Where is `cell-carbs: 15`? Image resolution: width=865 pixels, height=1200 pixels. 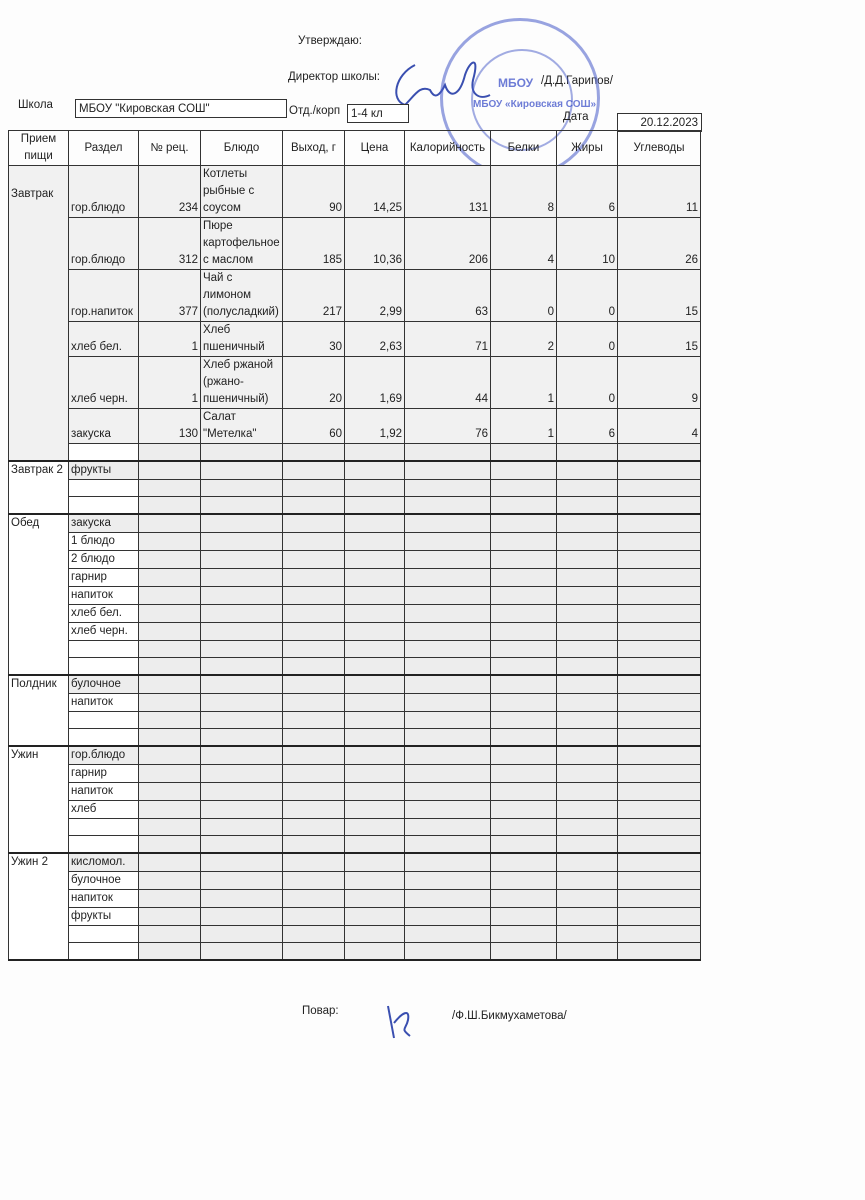 cell-carbs: 15 is located at coordinates (659, 295).